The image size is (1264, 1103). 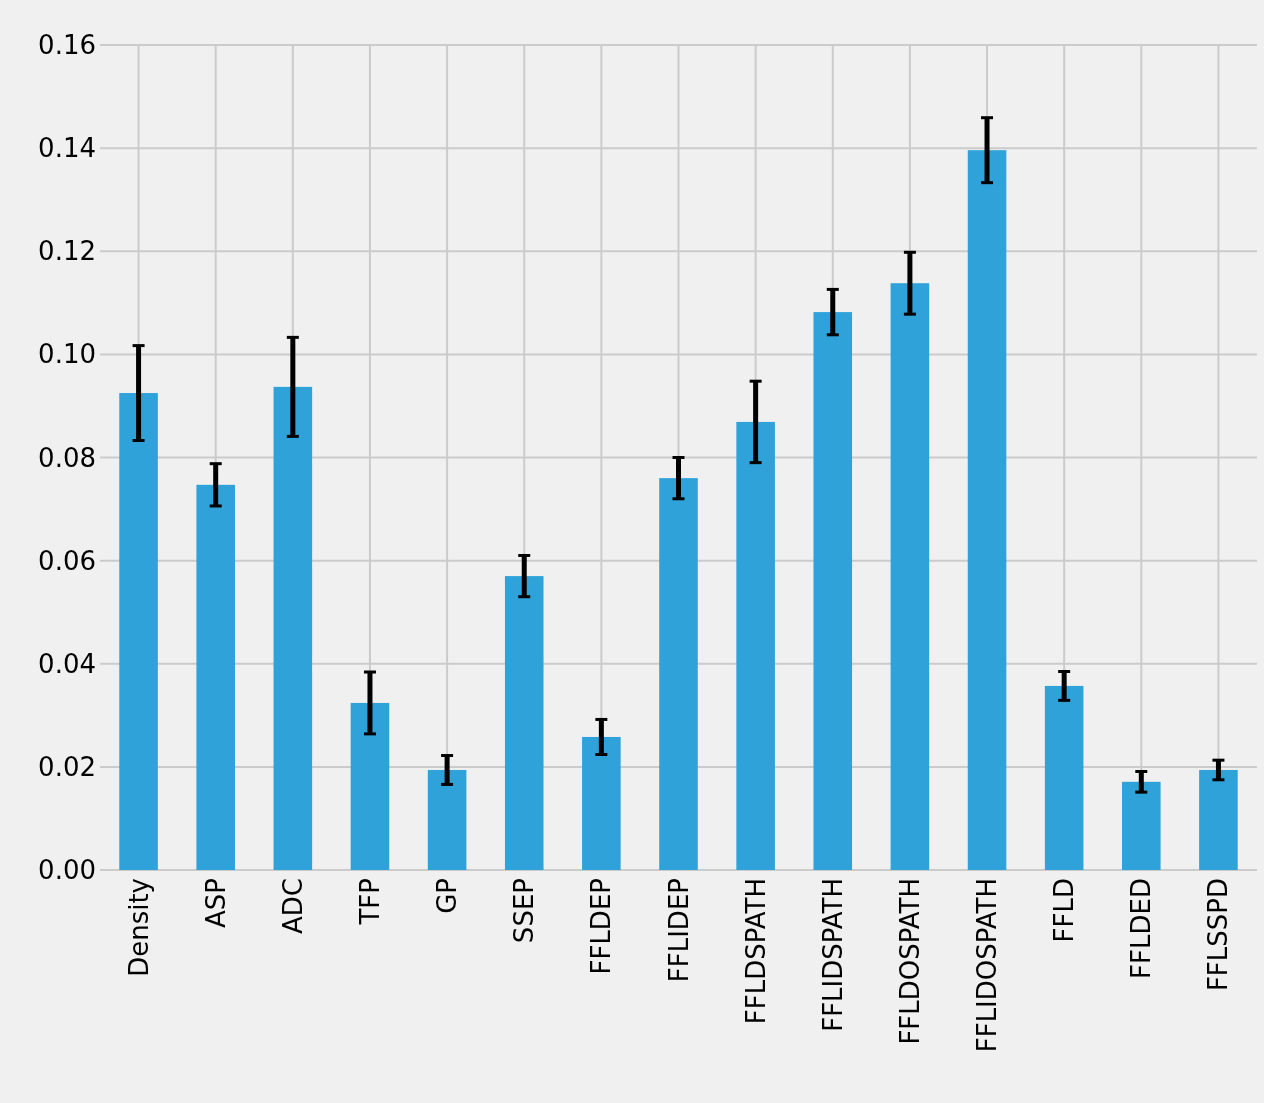 I want to click on x-tick-label: Density, so click(x=138, y=927).